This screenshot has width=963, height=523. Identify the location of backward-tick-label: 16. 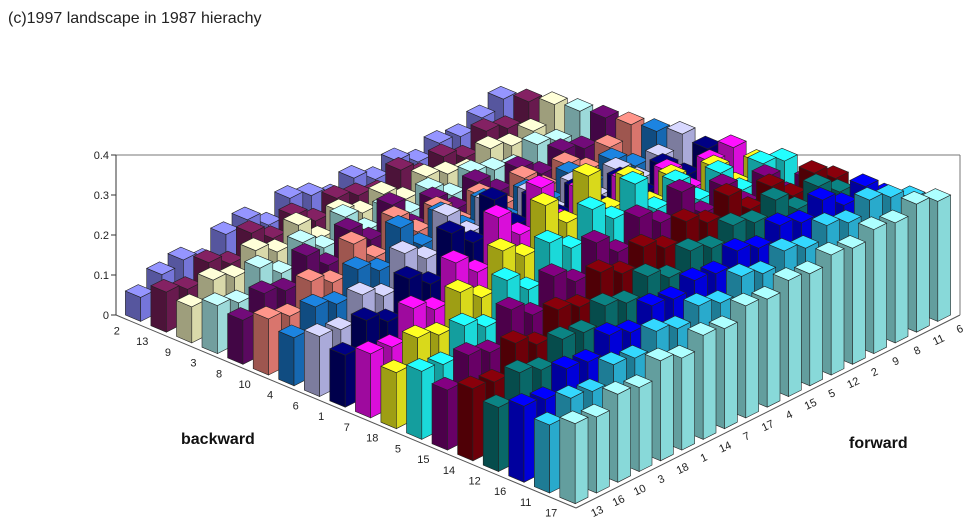
(500, 492).